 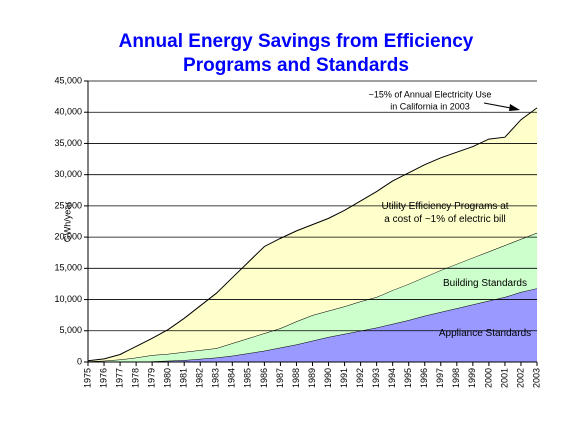 I want to click on x-tick-label: 1987, so click(x=280, y=378).